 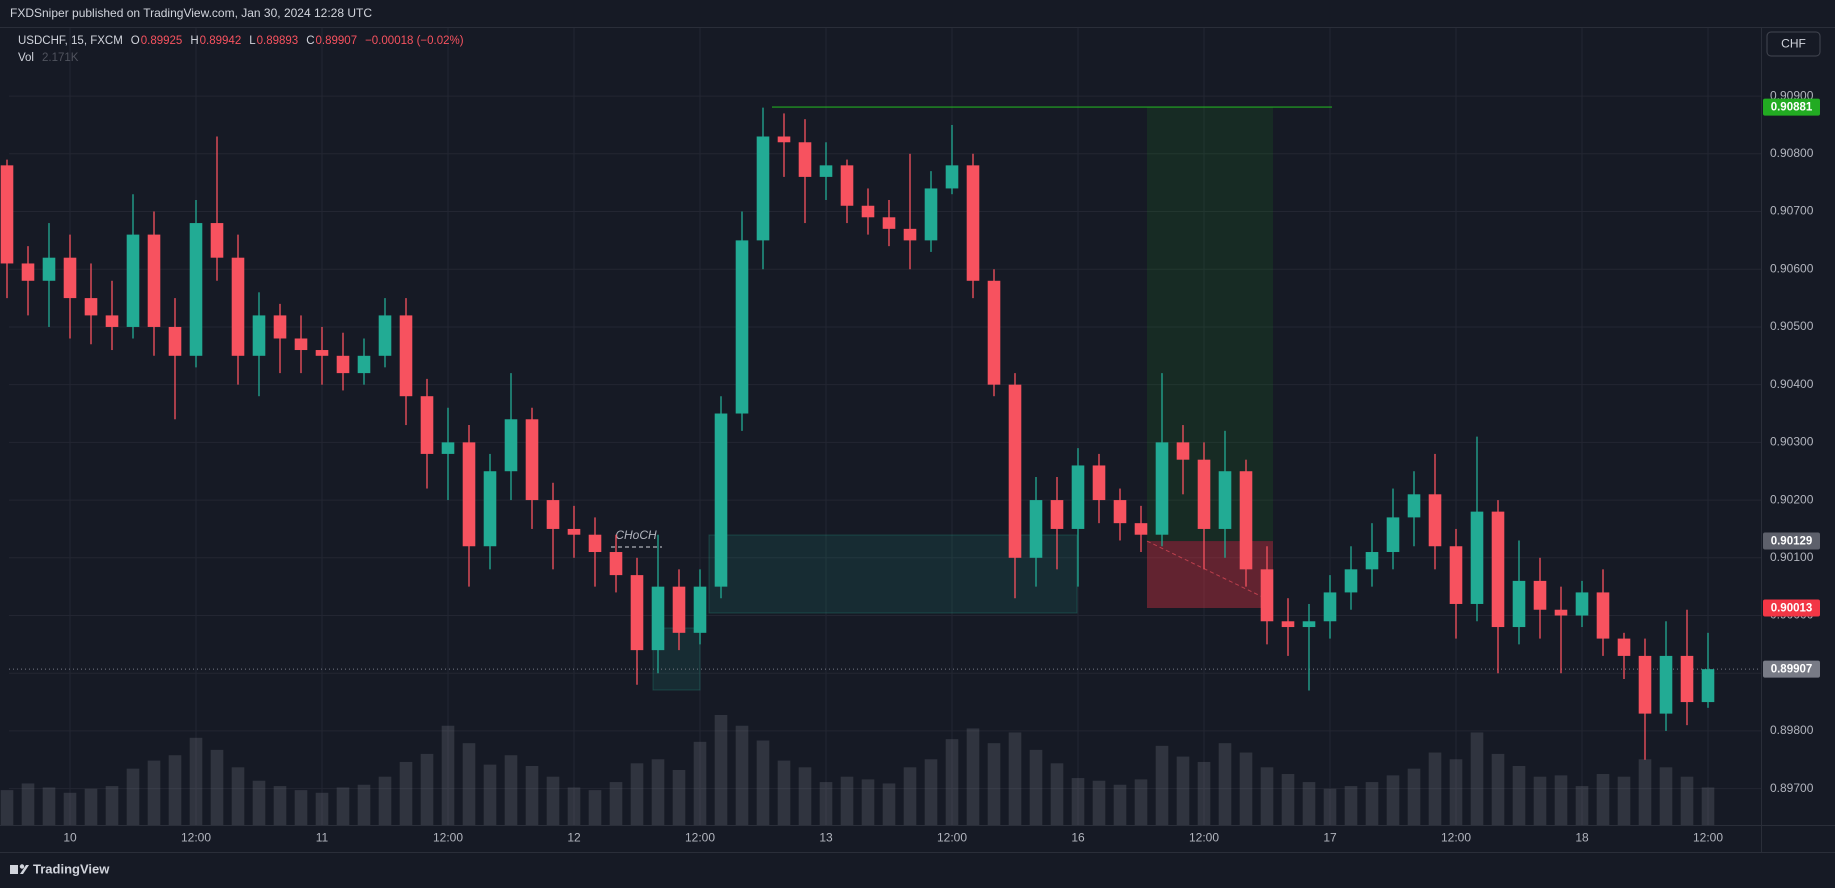 I want to click on stop-zone, so click(x=1210, y=575).